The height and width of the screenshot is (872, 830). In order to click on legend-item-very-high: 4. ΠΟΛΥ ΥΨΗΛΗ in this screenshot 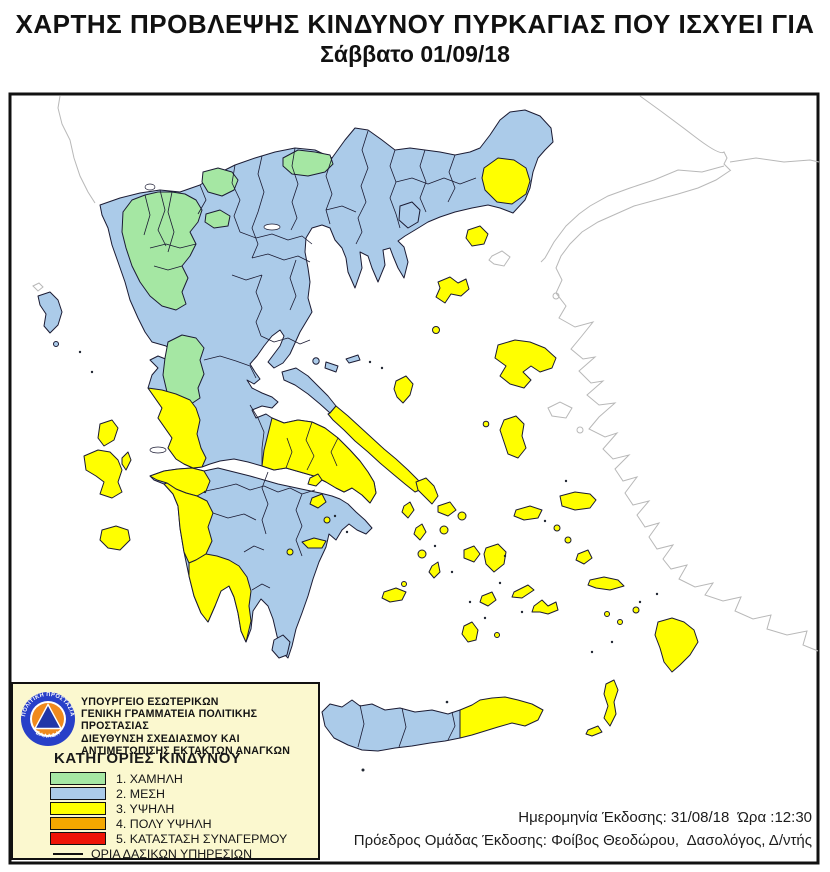, I will do `click(168, 823)`.